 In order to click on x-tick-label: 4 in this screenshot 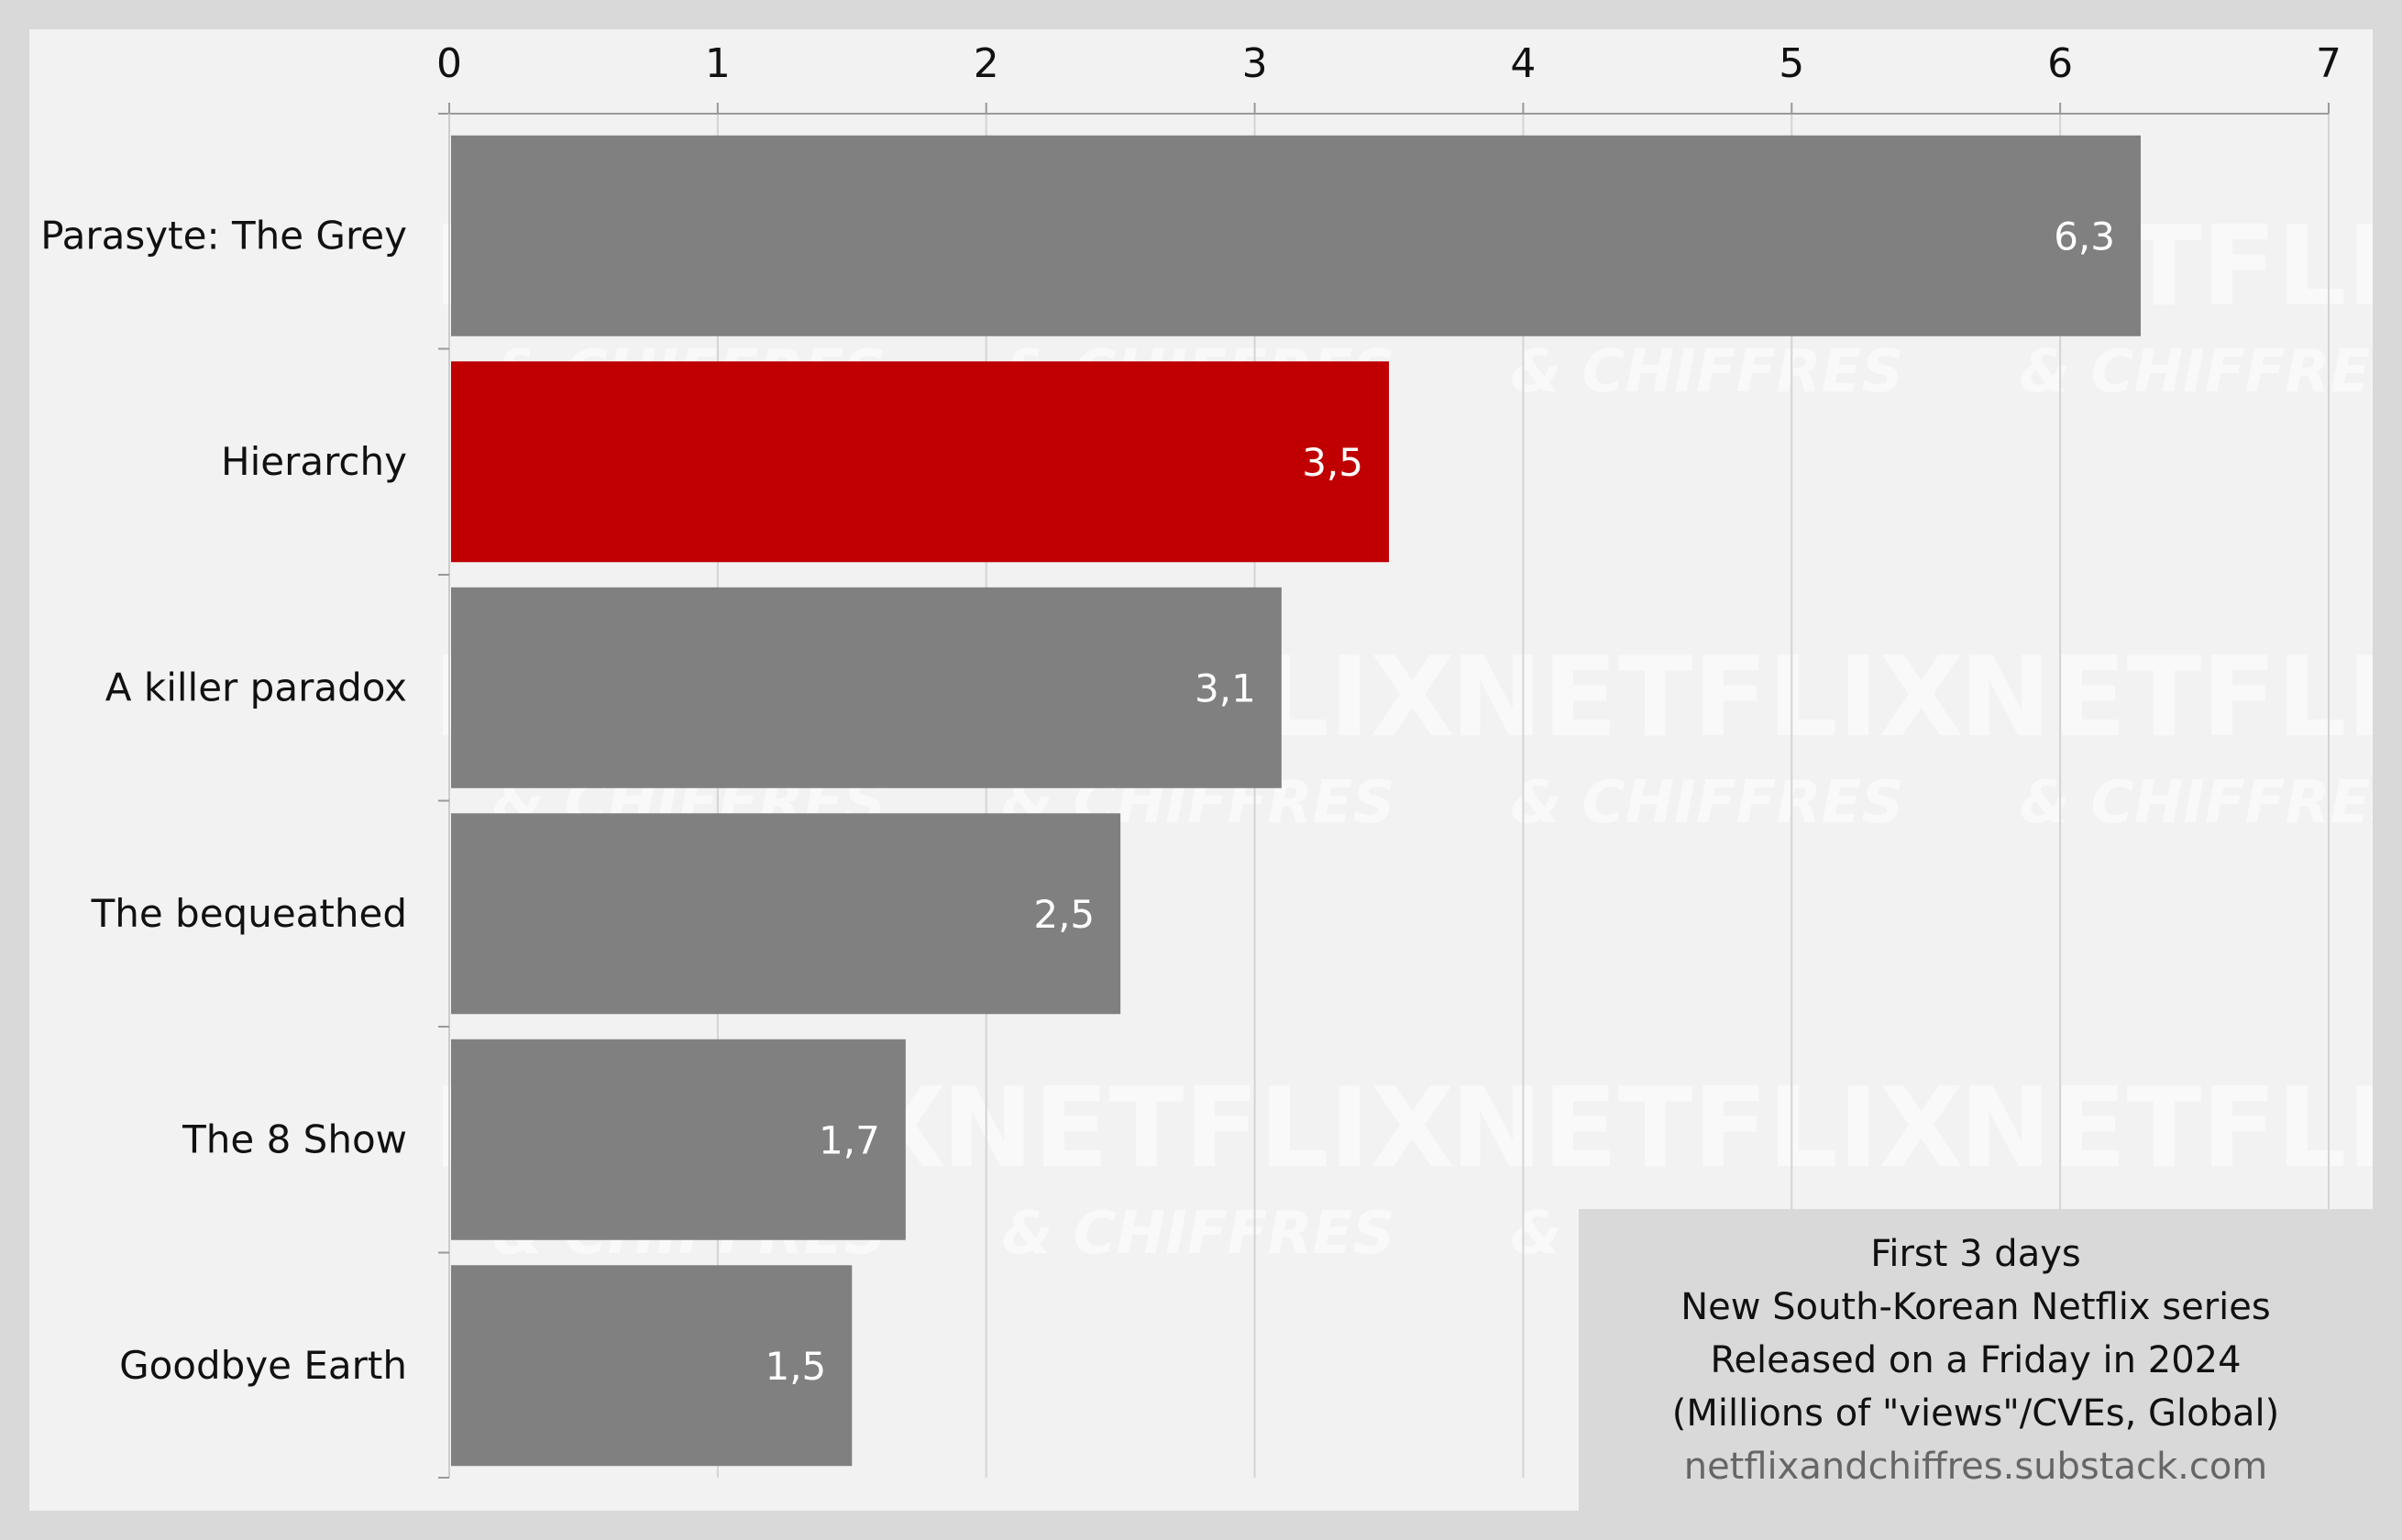, I will do `click(1523, 63)`.